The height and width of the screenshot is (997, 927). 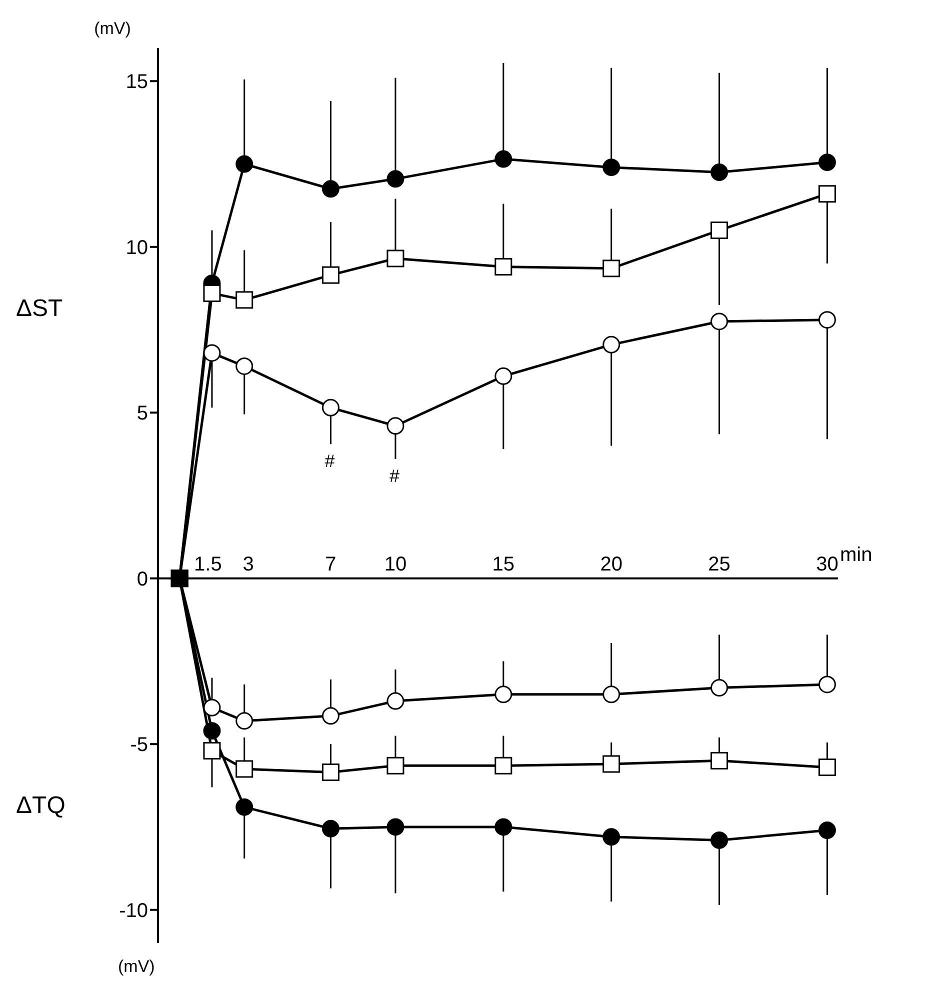 What do you see at coordinates (330, 564) in the screenshot?
I see `x-tick-label: 7` at bounding box center [330, 564].